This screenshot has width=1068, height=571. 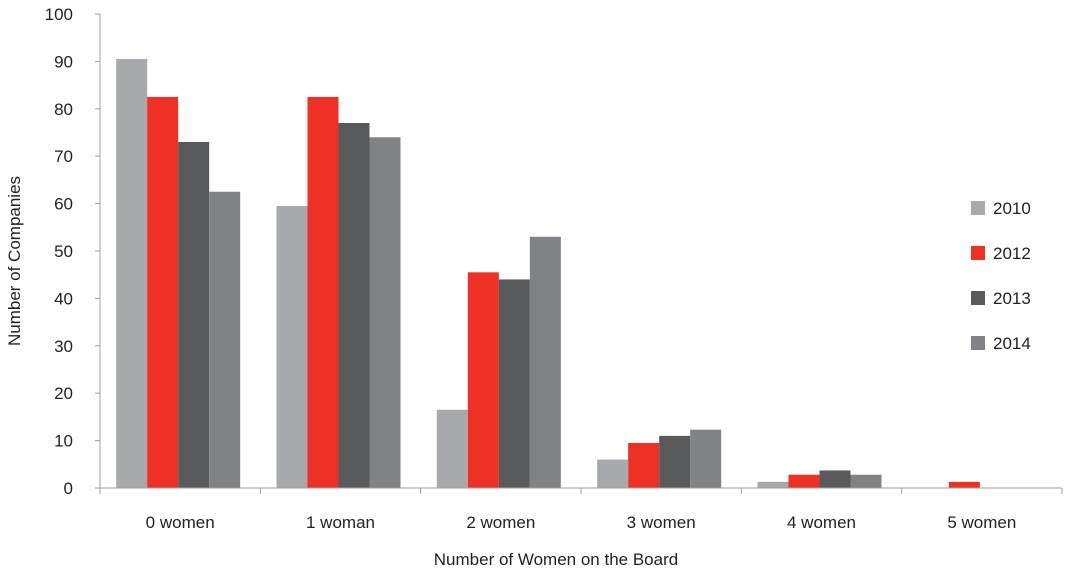 I want to click on bar-2010-3-women, so click(x=613, y=473).